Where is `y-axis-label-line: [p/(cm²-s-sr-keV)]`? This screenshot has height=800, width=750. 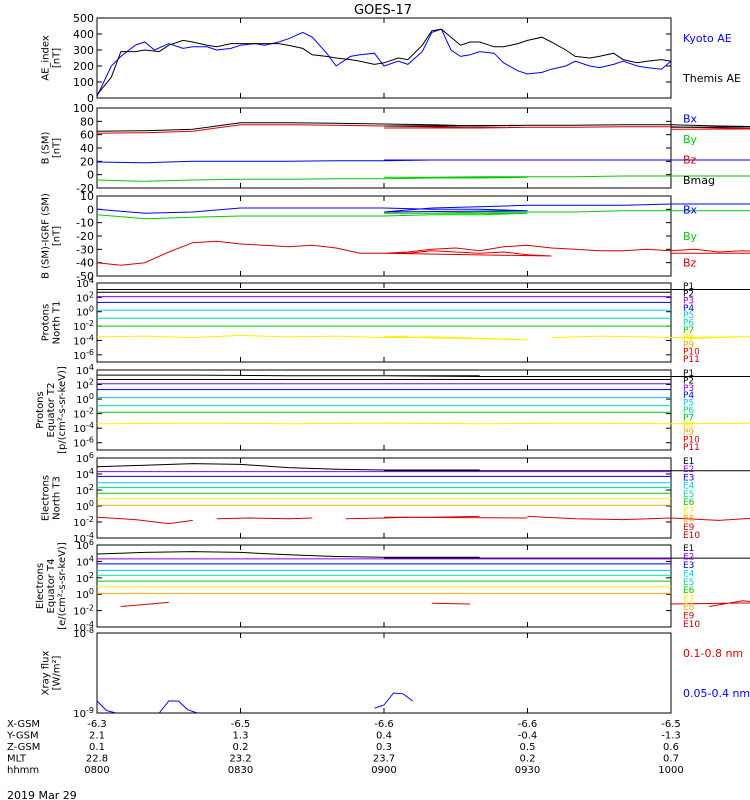 y-axis-label-line: [p/(cm²-s-sr-keV)] is located at coordinates (62, 410).